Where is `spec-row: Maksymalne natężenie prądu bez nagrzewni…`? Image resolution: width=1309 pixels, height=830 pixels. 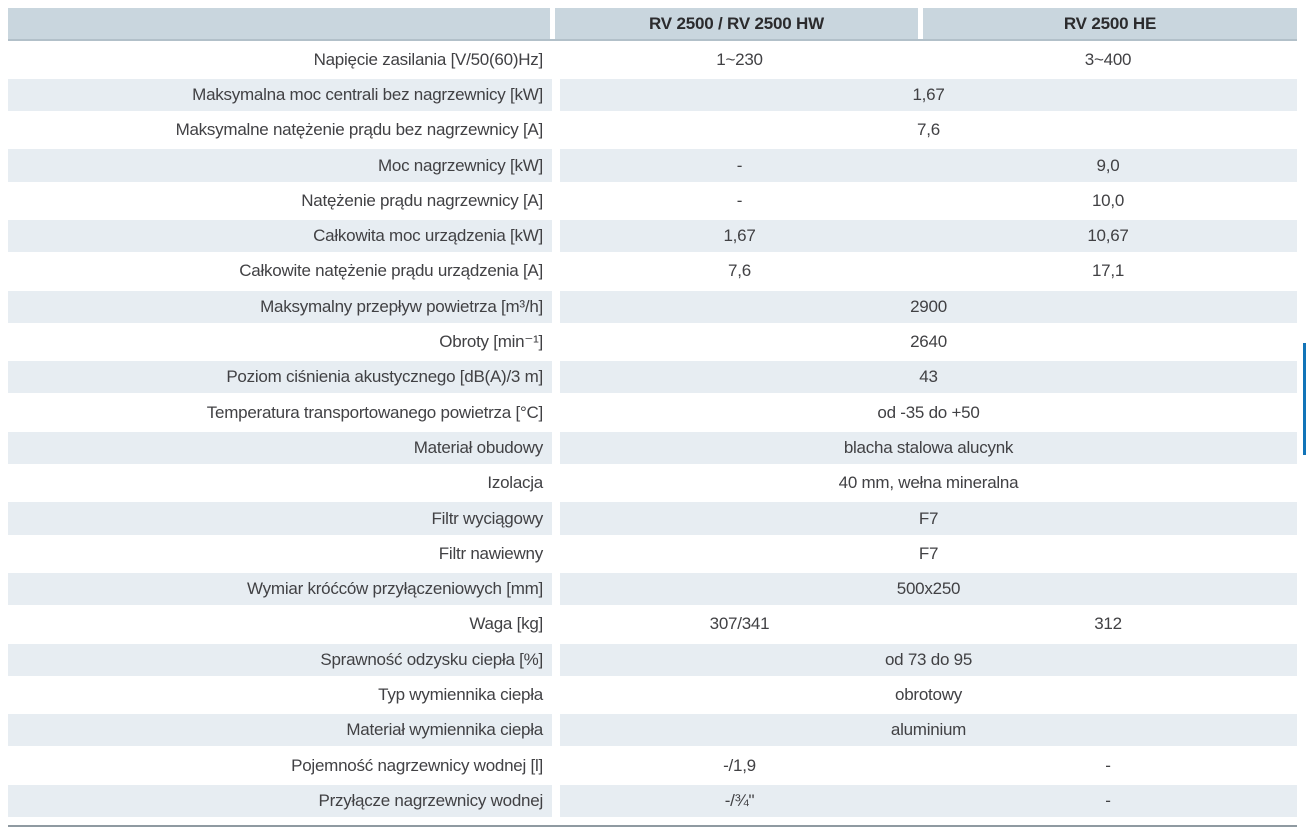
spec-row: Maksymalne natężenie prądu bez nagrzewni… is located at coordinates (652, 130).